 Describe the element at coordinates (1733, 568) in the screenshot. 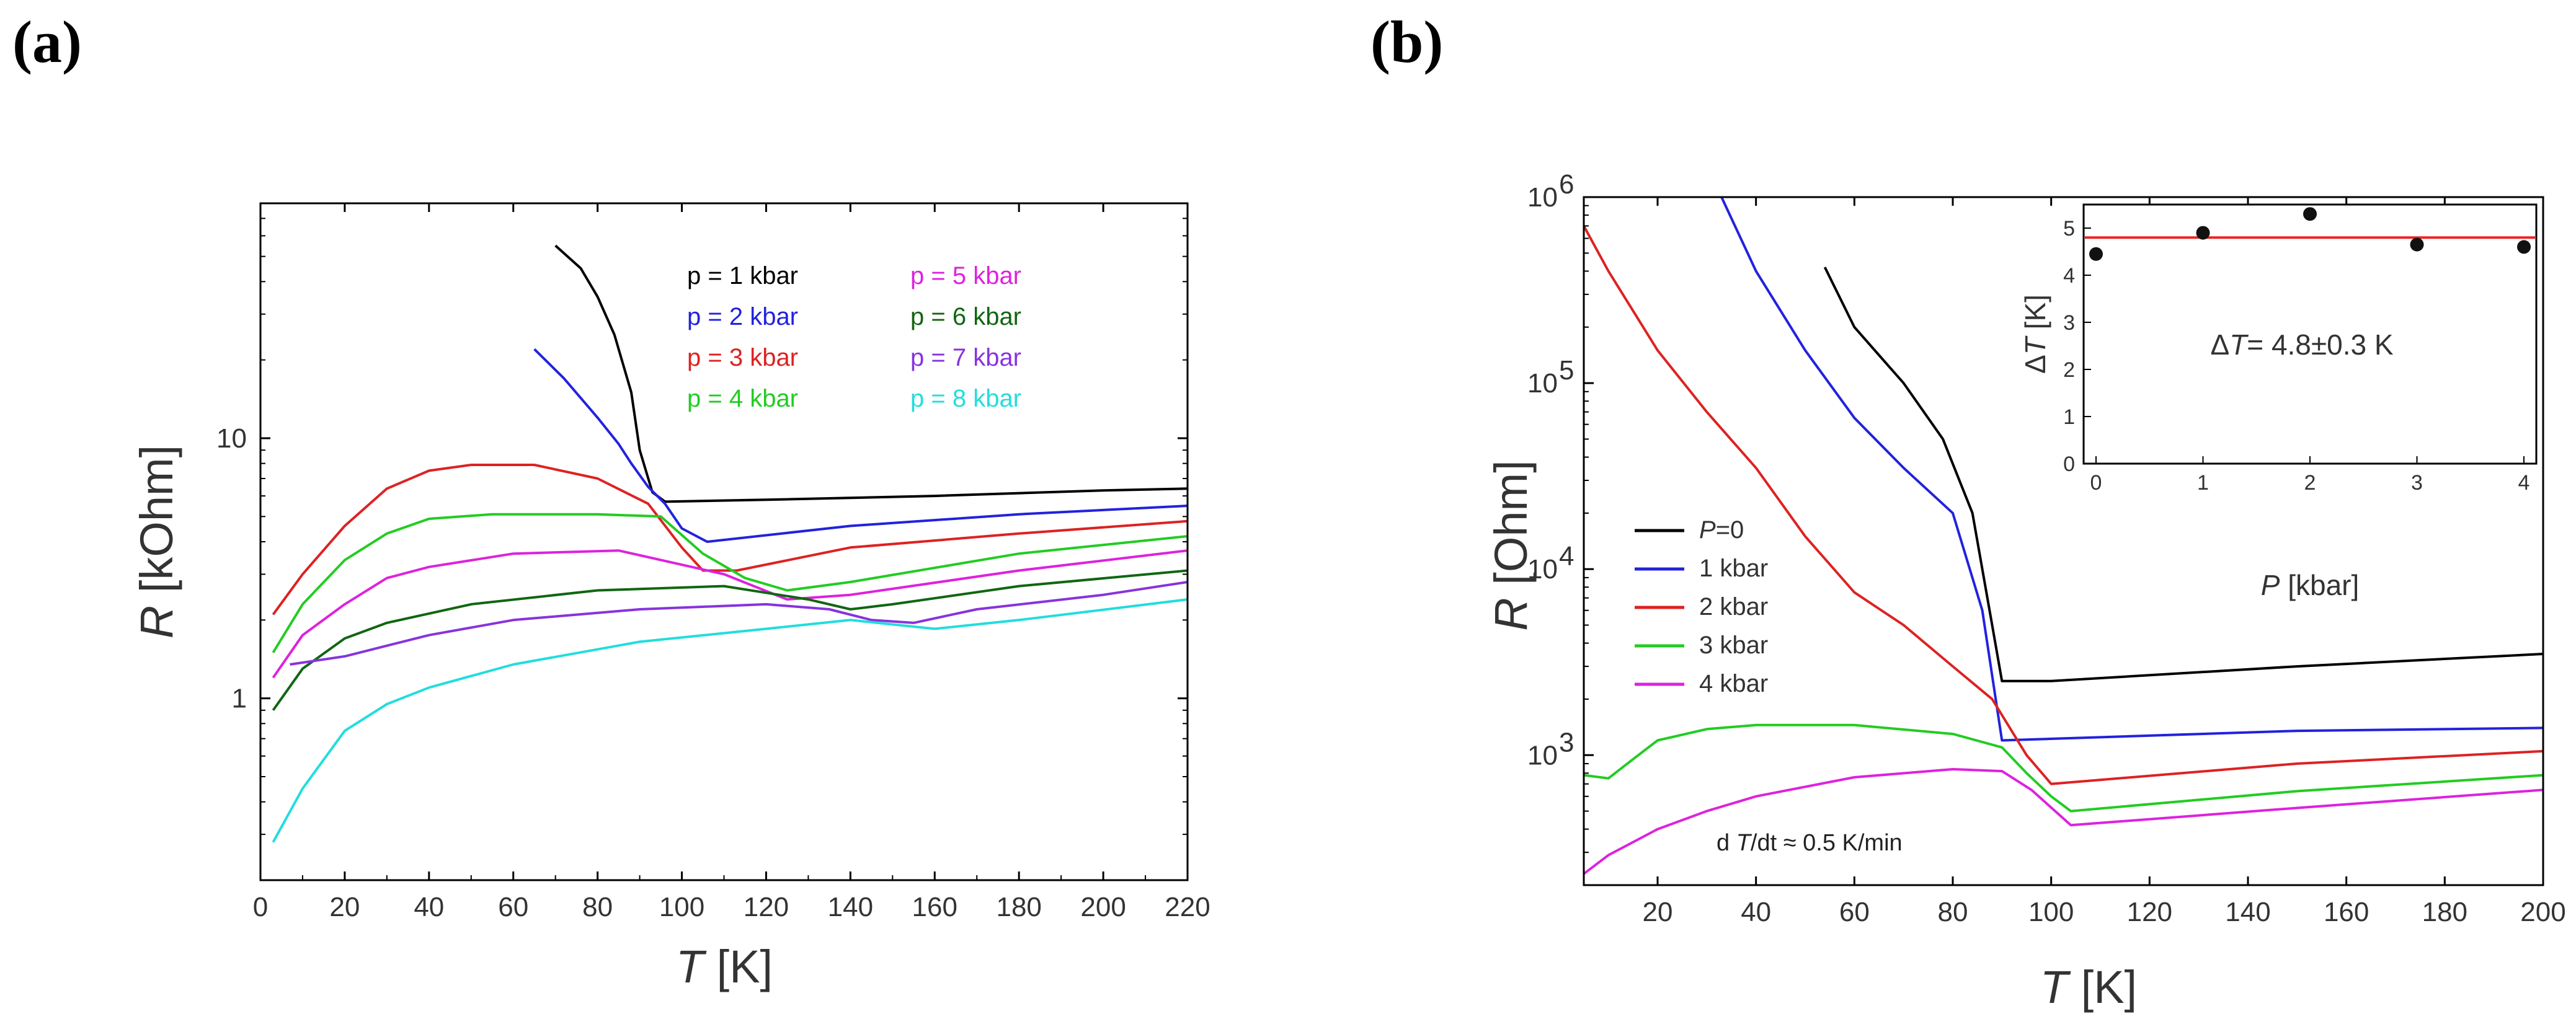

I see `legend-entry-1-kbar: 1 kbar` at that location.